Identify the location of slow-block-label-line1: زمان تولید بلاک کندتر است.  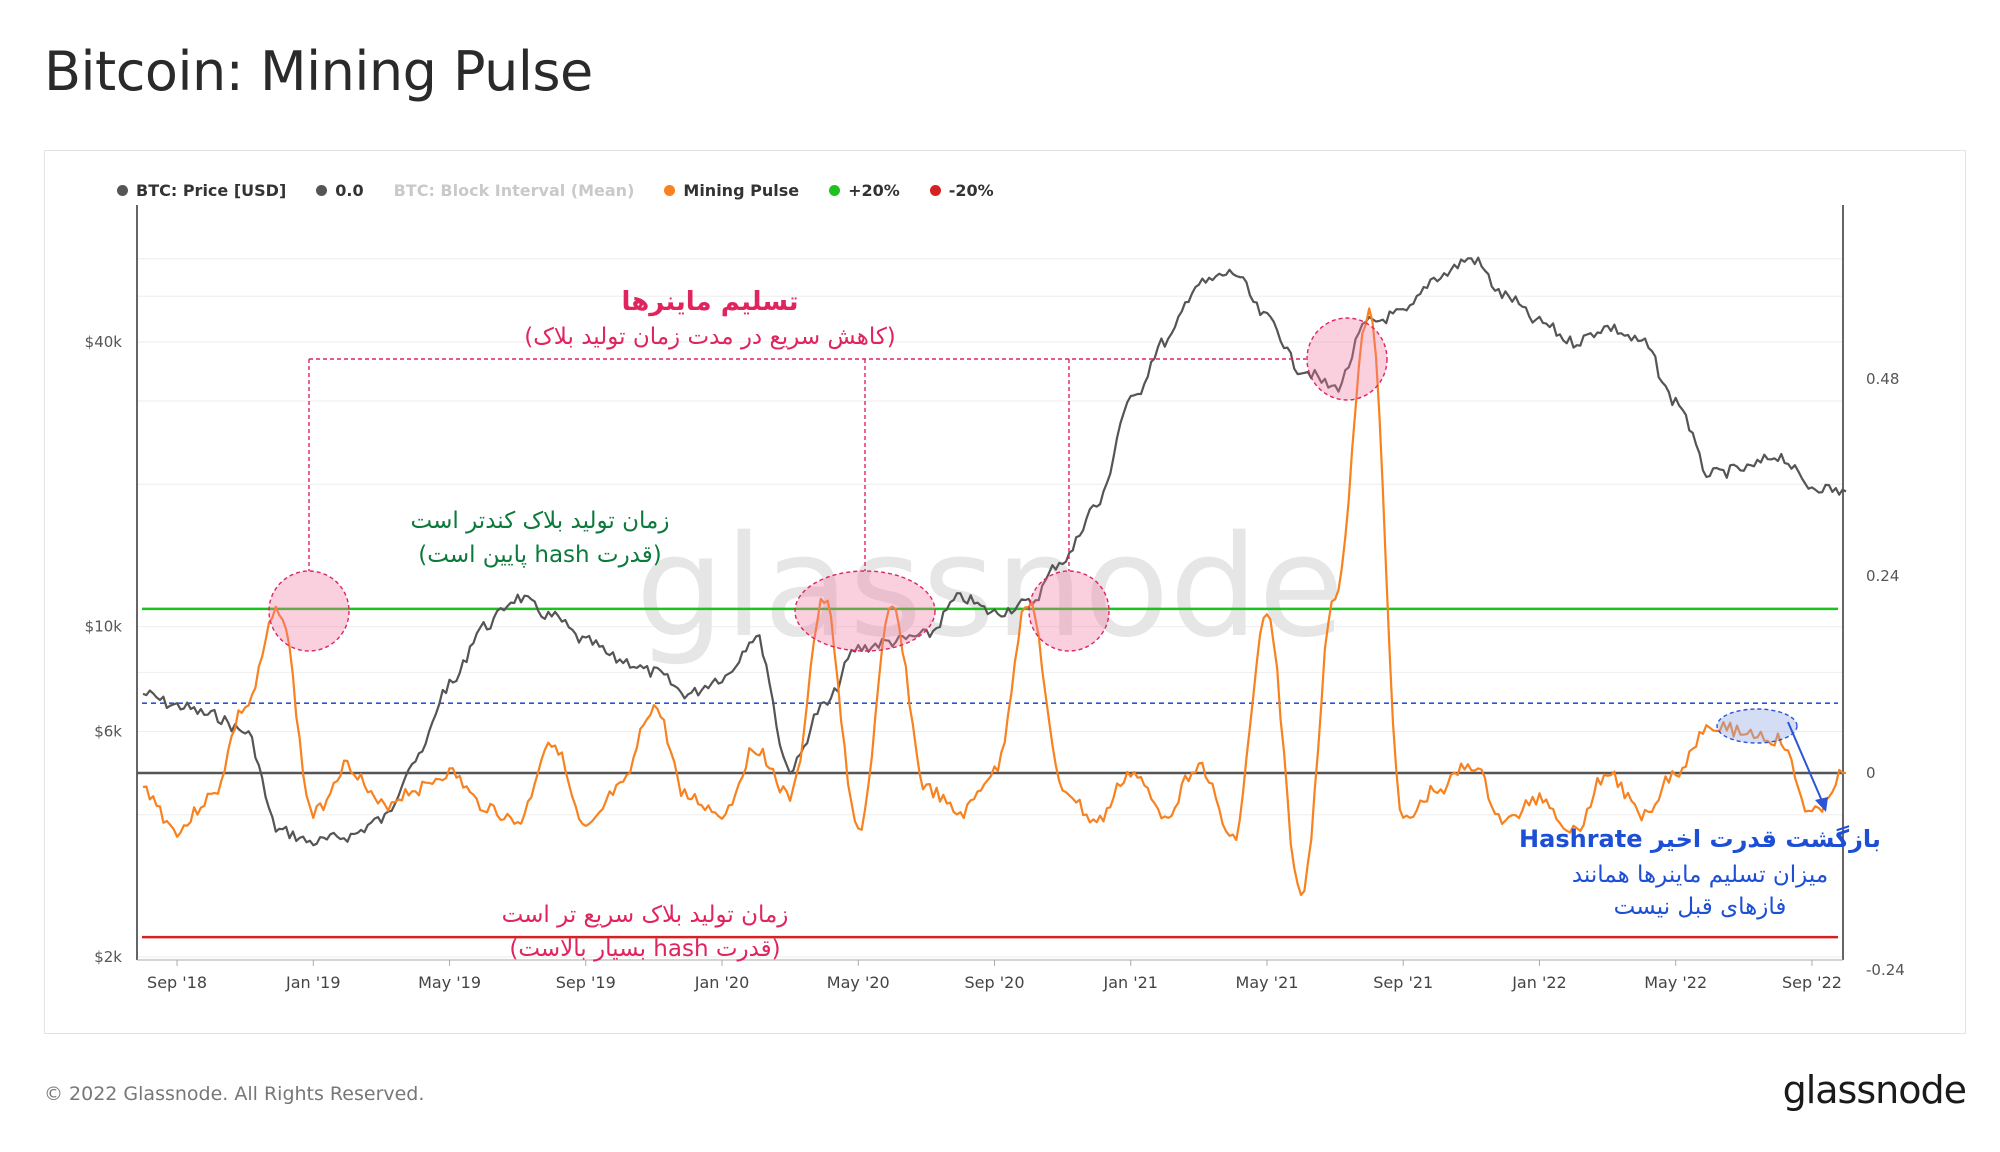
(540, 521).